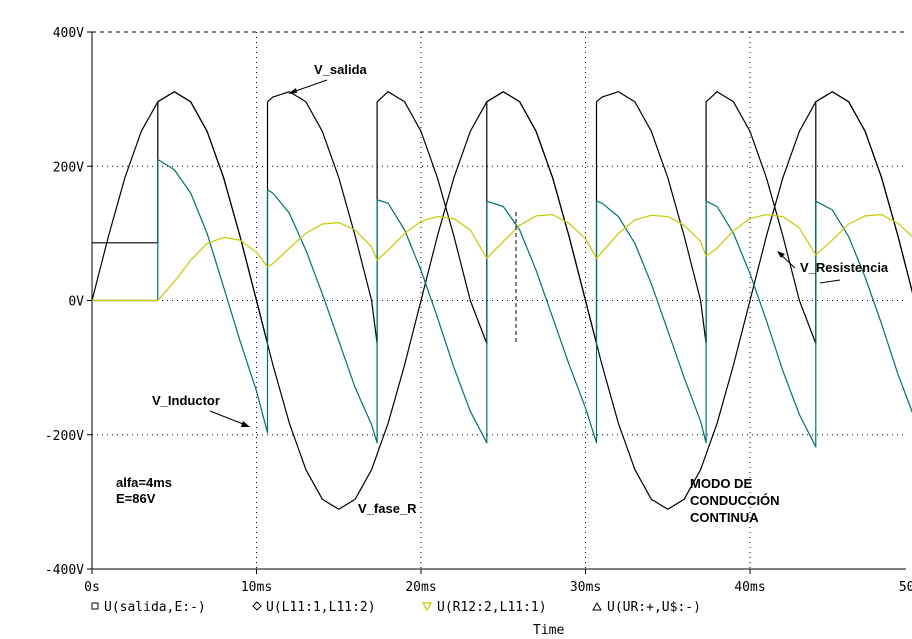 This screenshot has width=912, height=639. What do you see at coordinates (229, 418) in the screenshot?
I see `arrow-v-inductor` at bounding box center [229, 418].